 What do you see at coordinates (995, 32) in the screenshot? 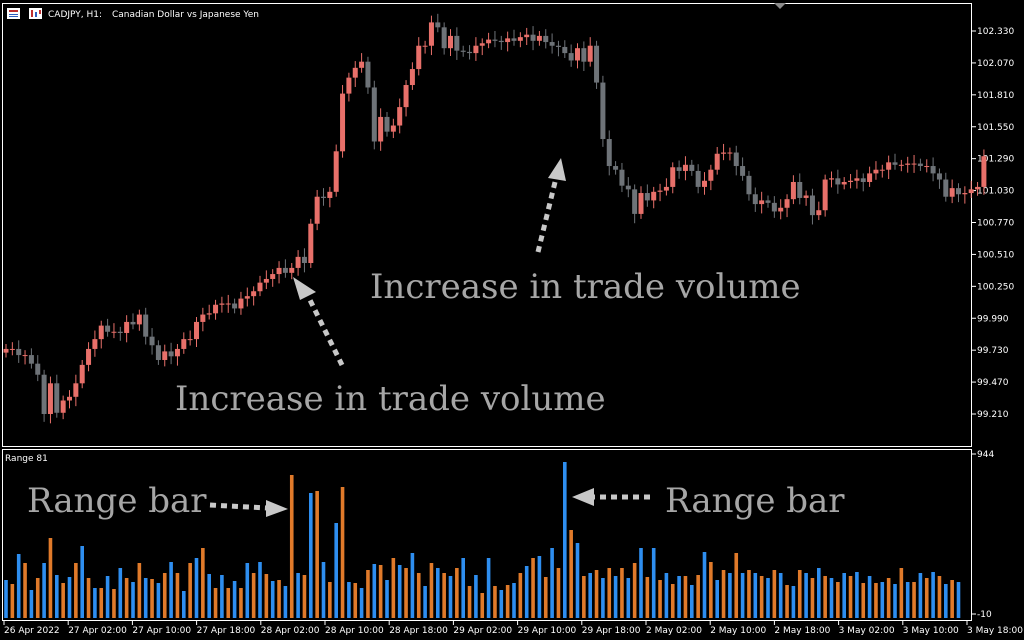
I see `y-tick-label: 102.330` at bounding box center [995, 32].